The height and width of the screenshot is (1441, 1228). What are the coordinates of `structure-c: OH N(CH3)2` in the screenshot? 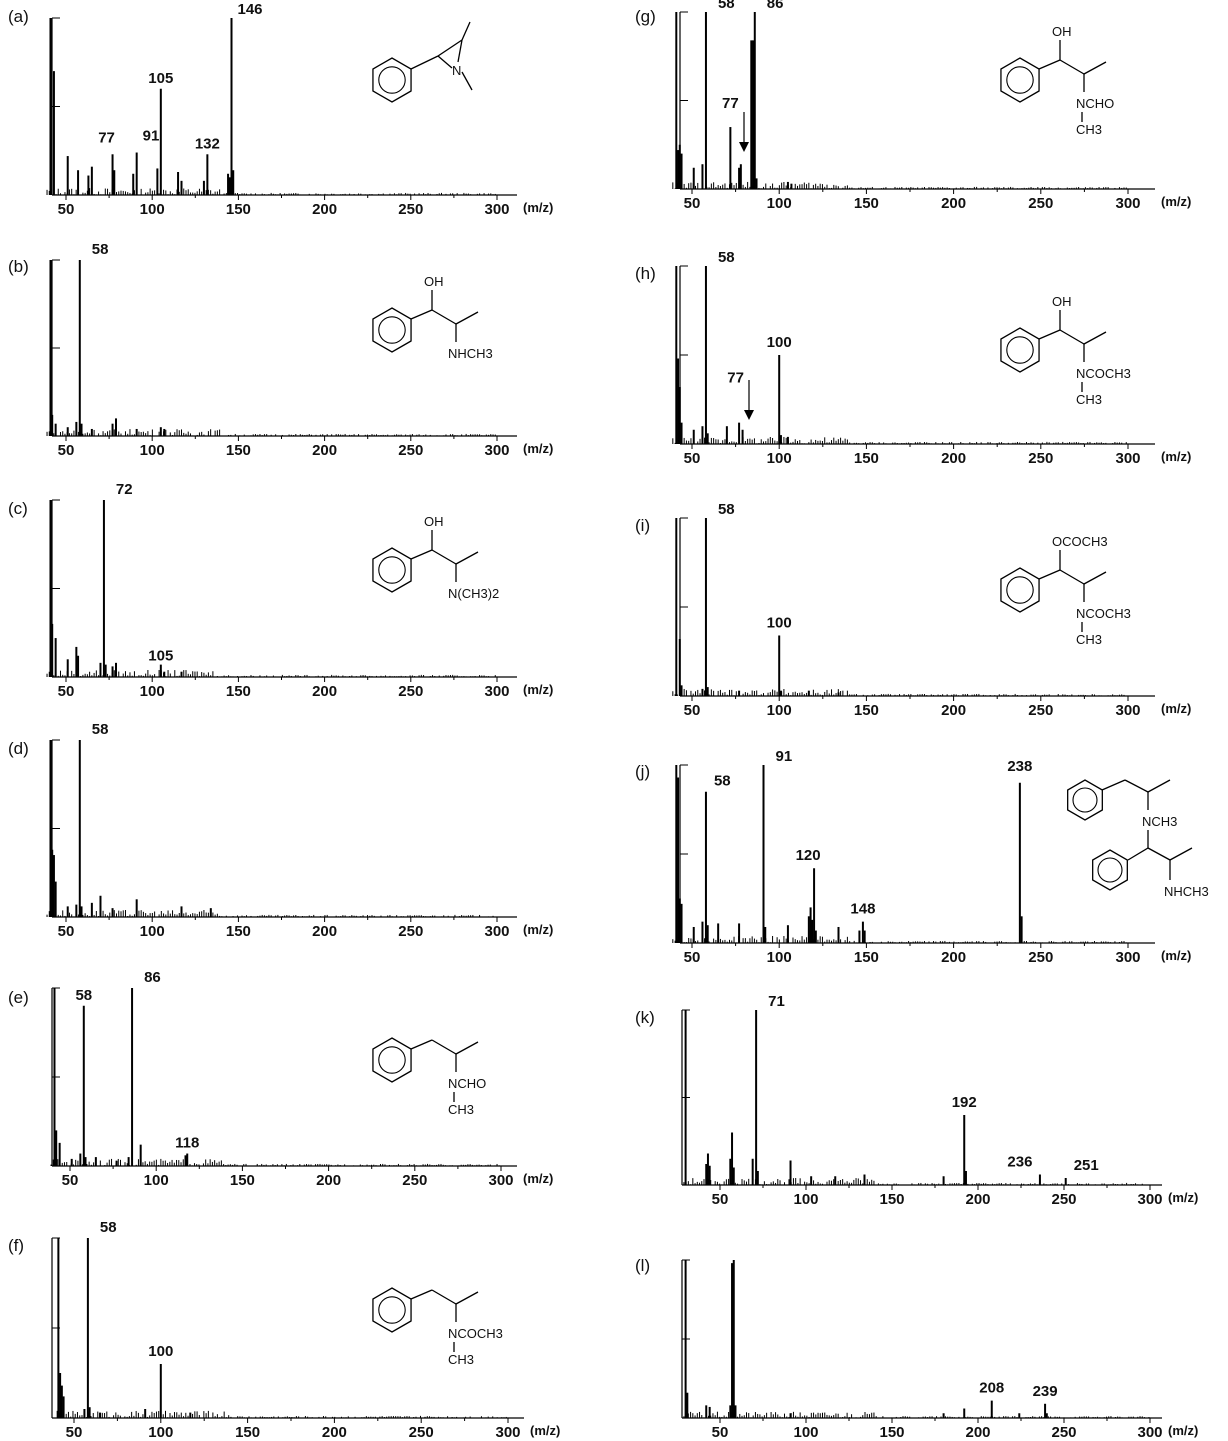 It's located at (435, 557).